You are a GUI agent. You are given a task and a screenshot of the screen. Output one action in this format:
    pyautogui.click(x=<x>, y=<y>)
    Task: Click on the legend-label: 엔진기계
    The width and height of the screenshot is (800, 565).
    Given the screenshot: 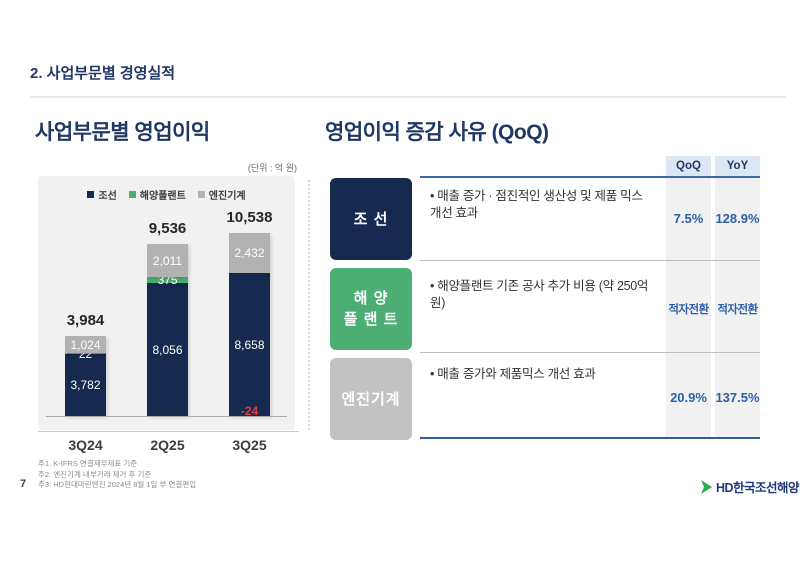 What is the action you would take?
    pyautogui.click(x=227, y=196)
    